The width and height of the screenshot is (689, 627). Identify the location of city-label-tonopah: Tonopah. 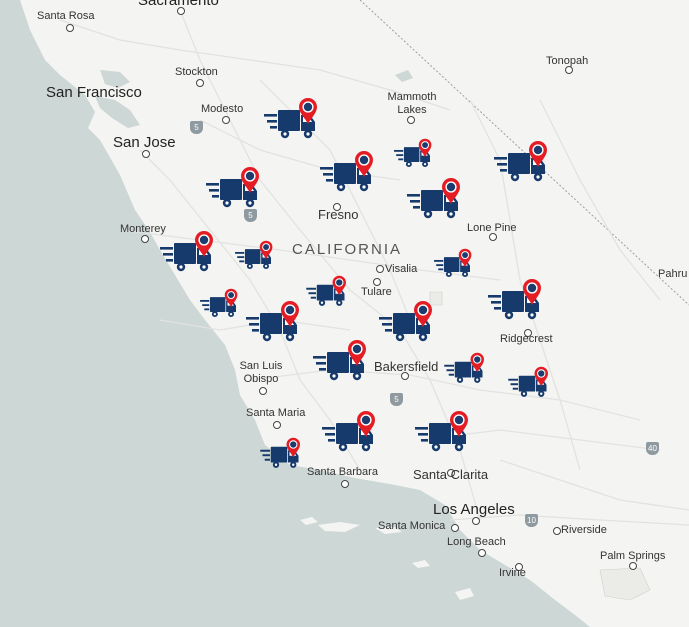
(567, 61).